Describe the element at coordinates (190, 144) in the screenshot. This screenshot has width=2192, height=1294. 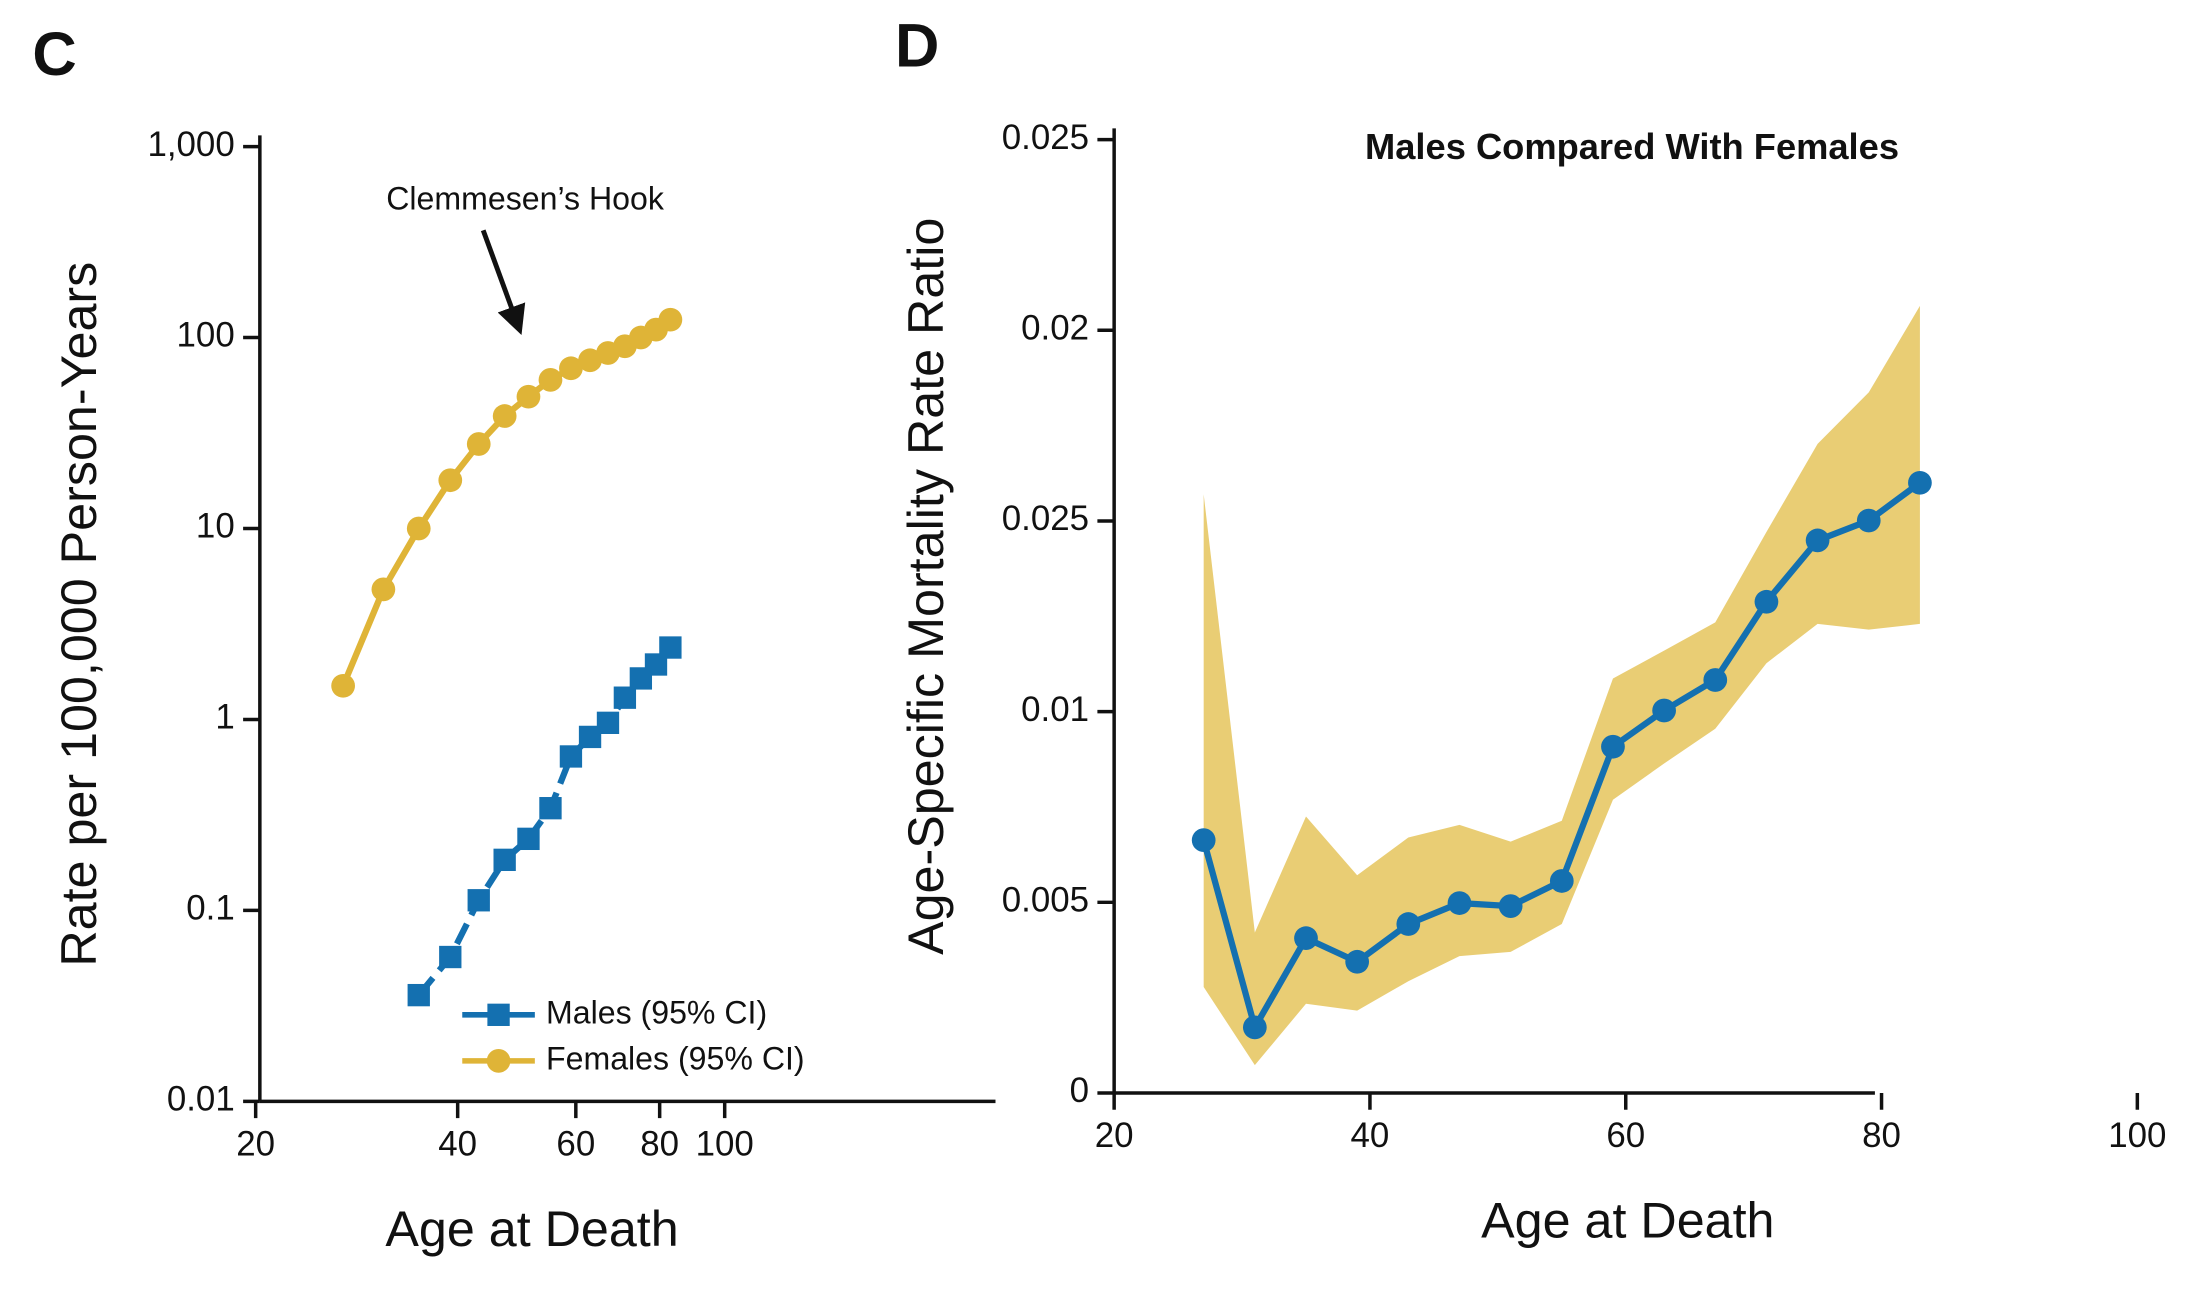
I see `y-tick-label: 1,000` at that location.